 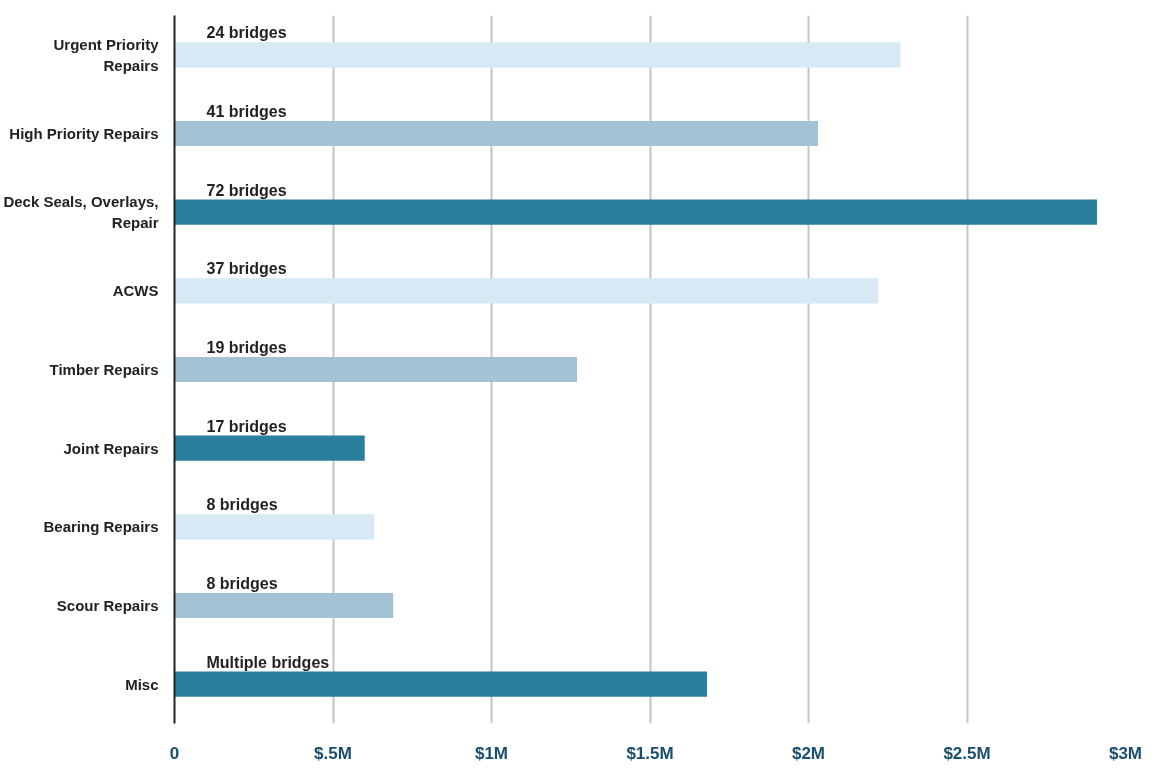 What do you see at coordinates (808, 753) in the screenshot?
I see `x-tick-label: $2M` at bounding box center [808, 753].